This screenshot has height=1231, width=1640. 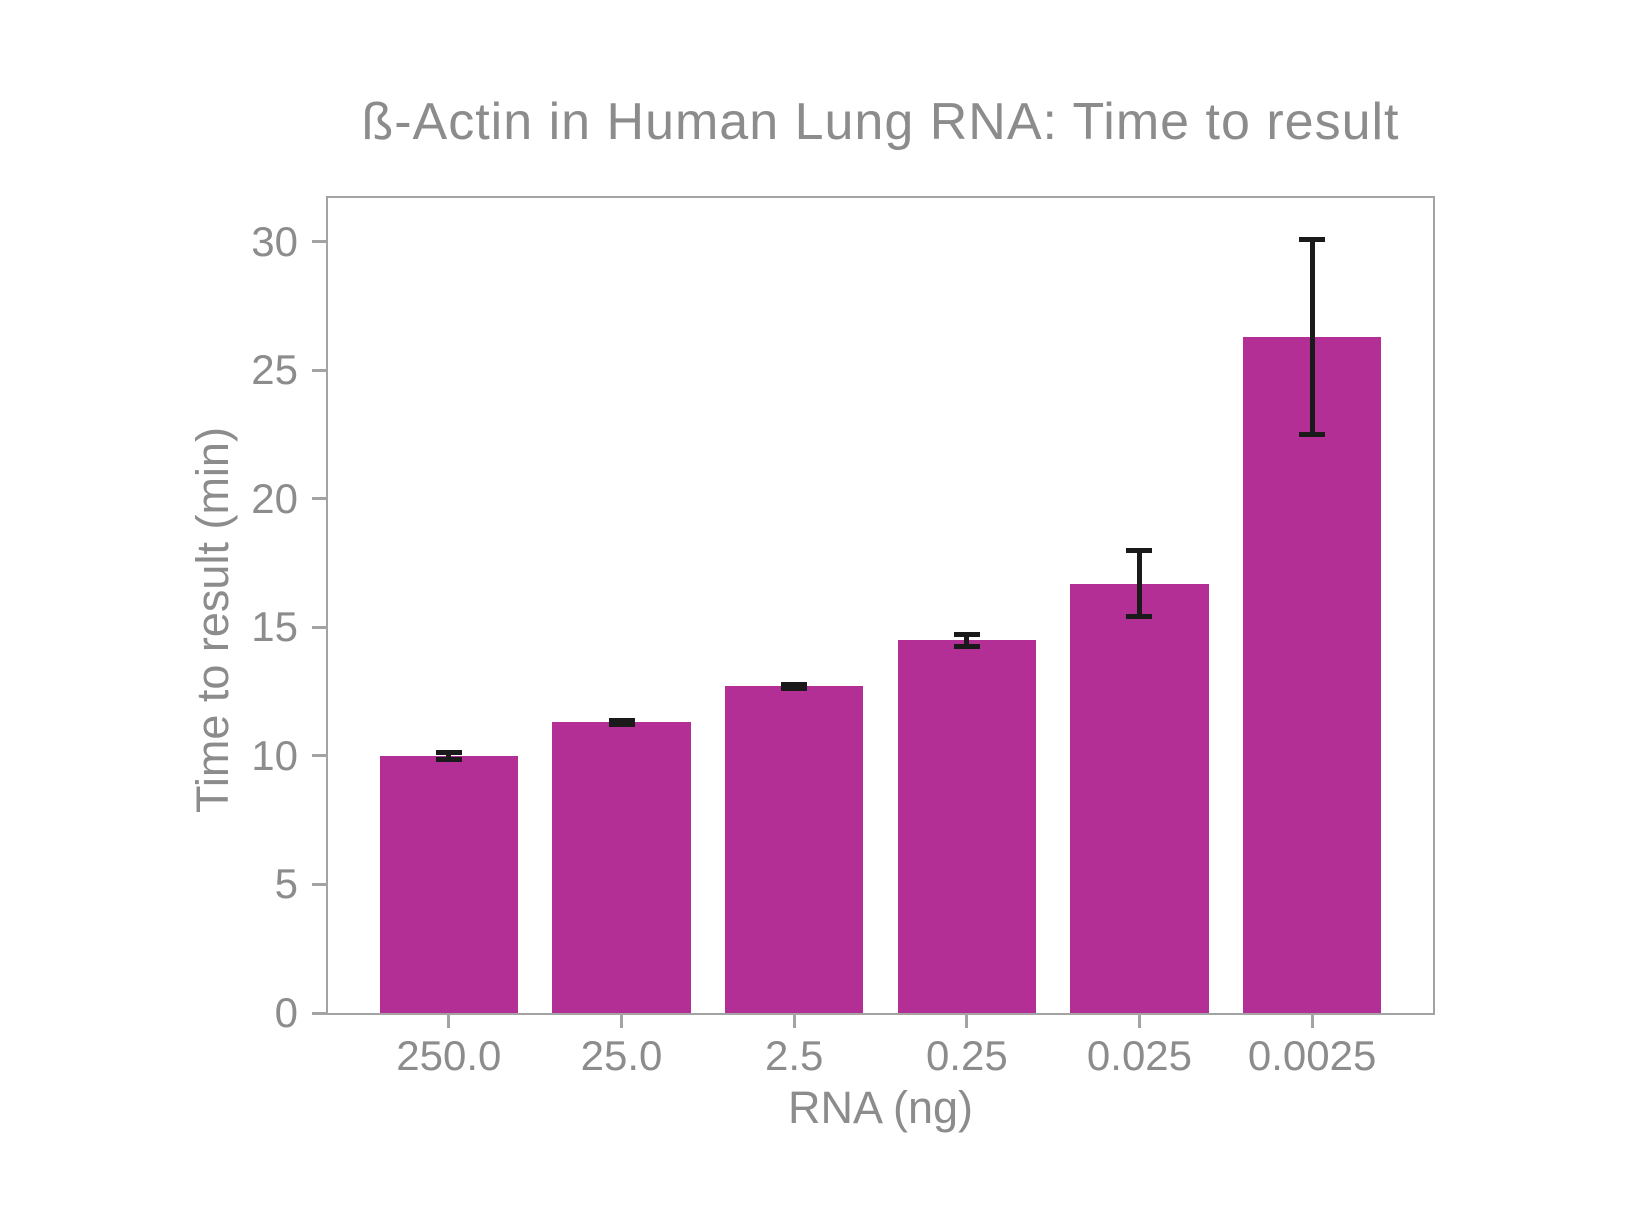 What do you see at coordinates (1312, 1055) in the screenshot?
I see `x-tick-label: 0.0025` at bounding box center [1312, 1055].